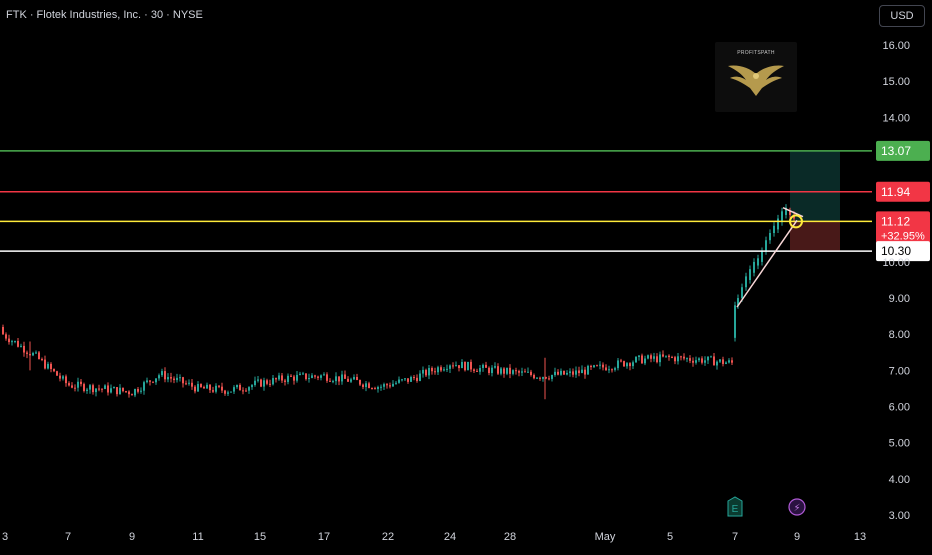 This screenshot has height=555, width=932. Describe the element at coordinates (797, 507) in the screenshot. I see `dividend-flash-icon: ⚡` at that location.